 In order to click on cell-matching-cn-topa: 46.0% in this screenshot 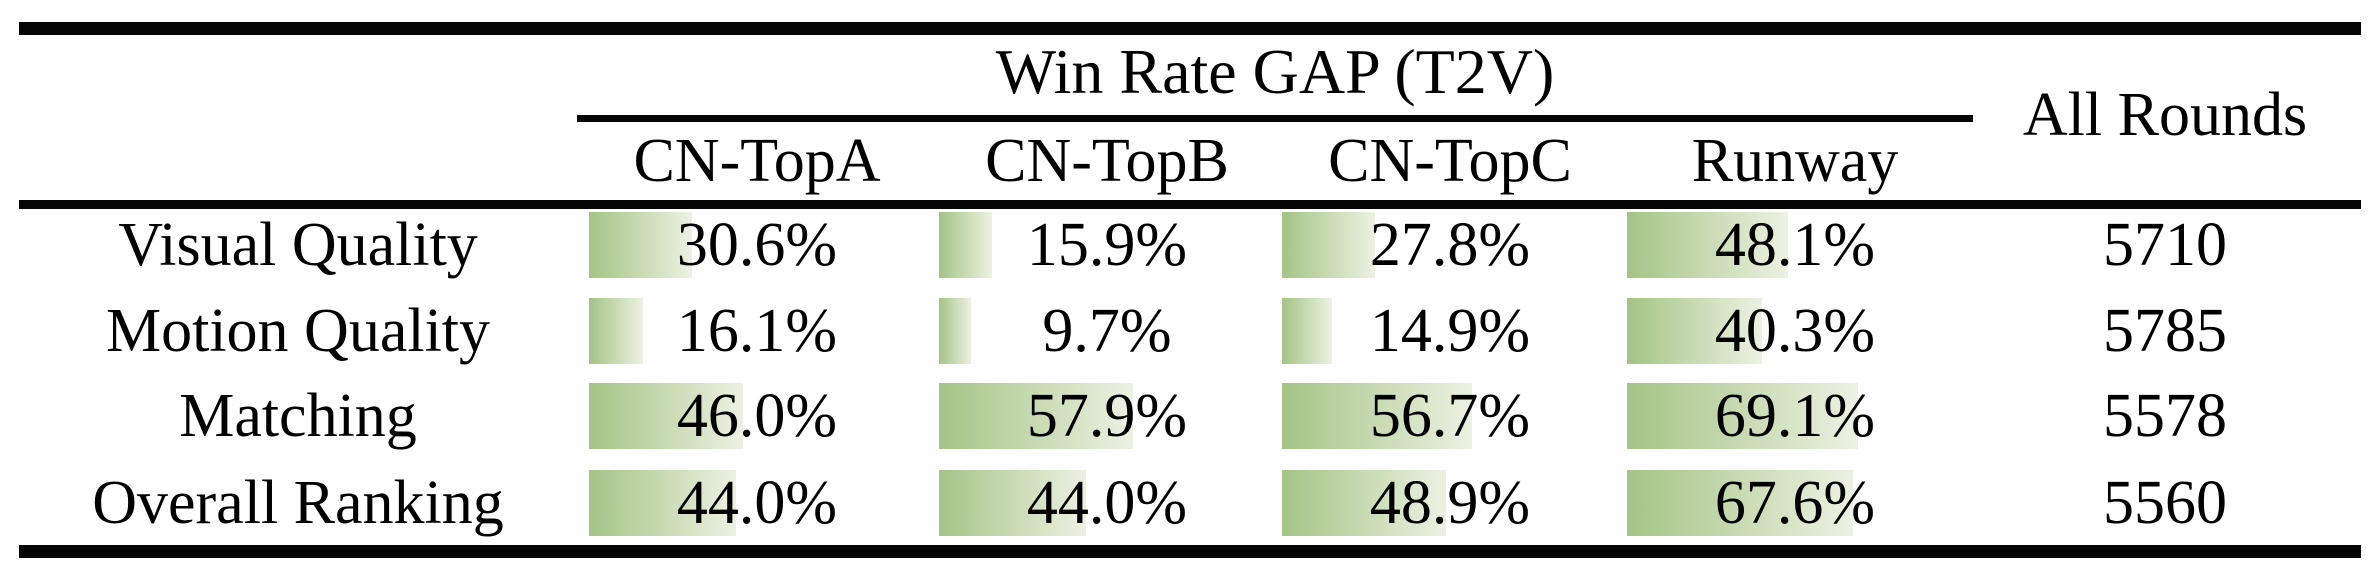, I will do `click(757, 416)`.